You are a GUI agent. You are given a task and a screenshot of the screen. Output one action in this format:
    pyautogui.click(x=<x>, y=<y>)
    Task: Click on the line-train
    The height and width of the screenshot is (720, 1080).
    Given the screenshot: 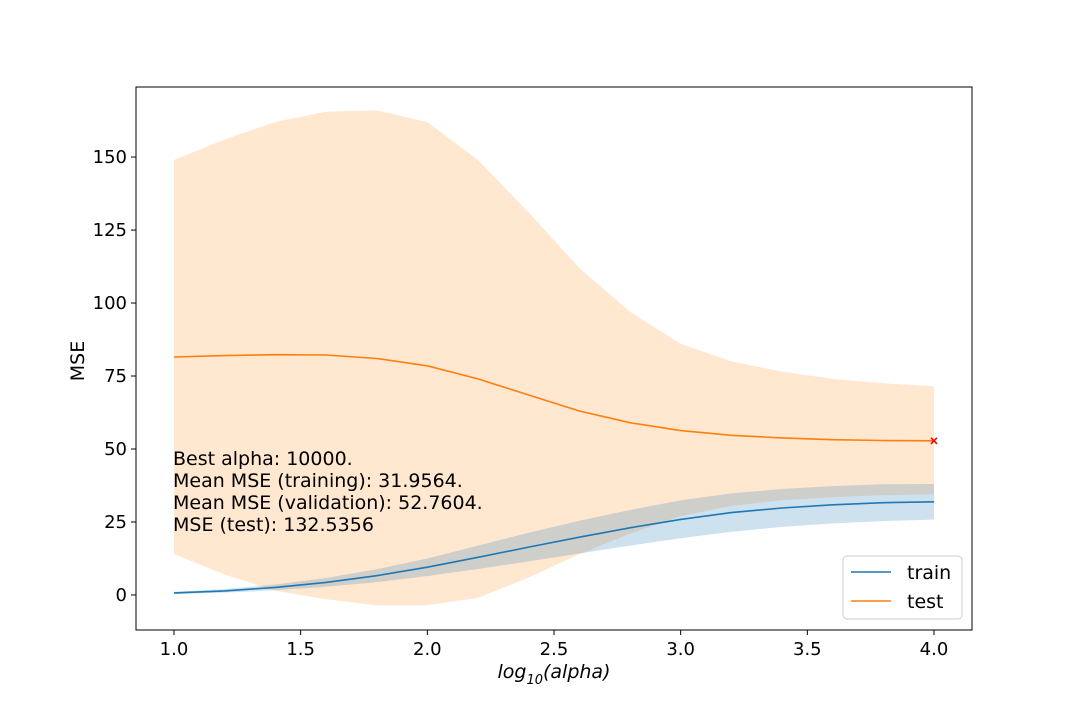 What is the action you would take?
    pyautogui.click(x=554, y=547)
    